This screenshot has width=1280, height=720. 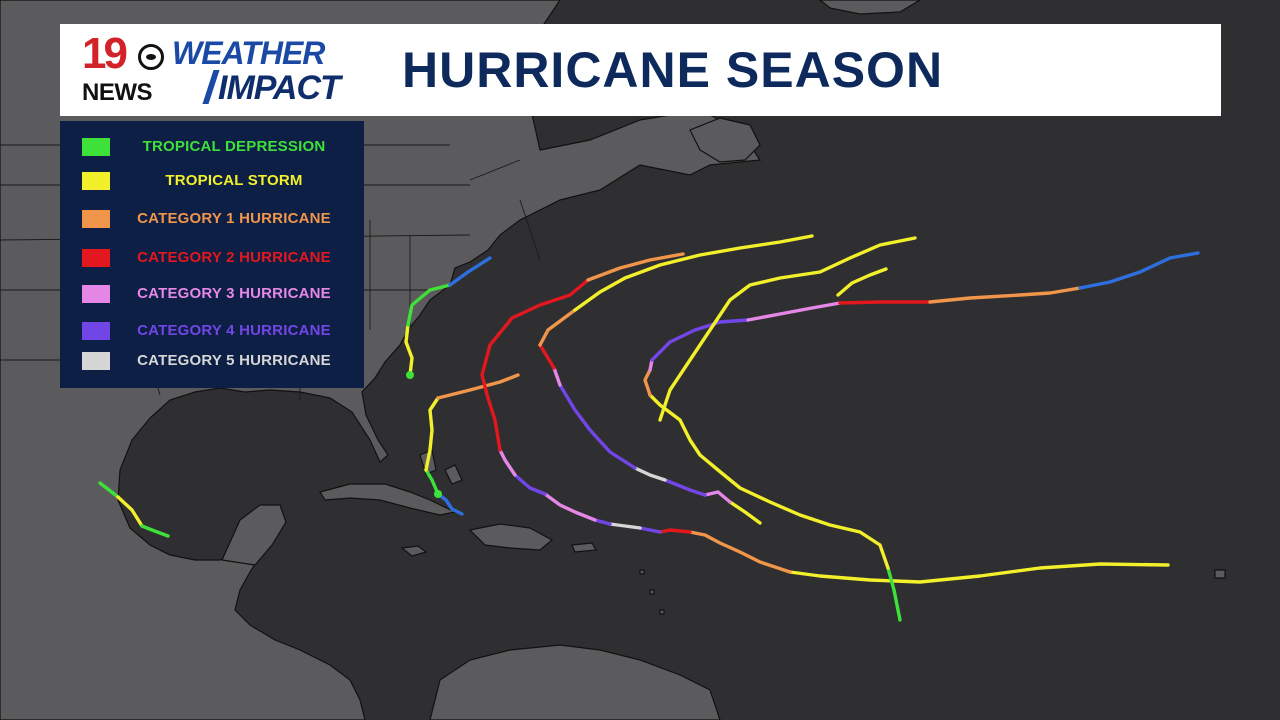 I want to click on legend-item-category-1: CATEGORY 1 HURRICANE, so click(x=222, y=219).